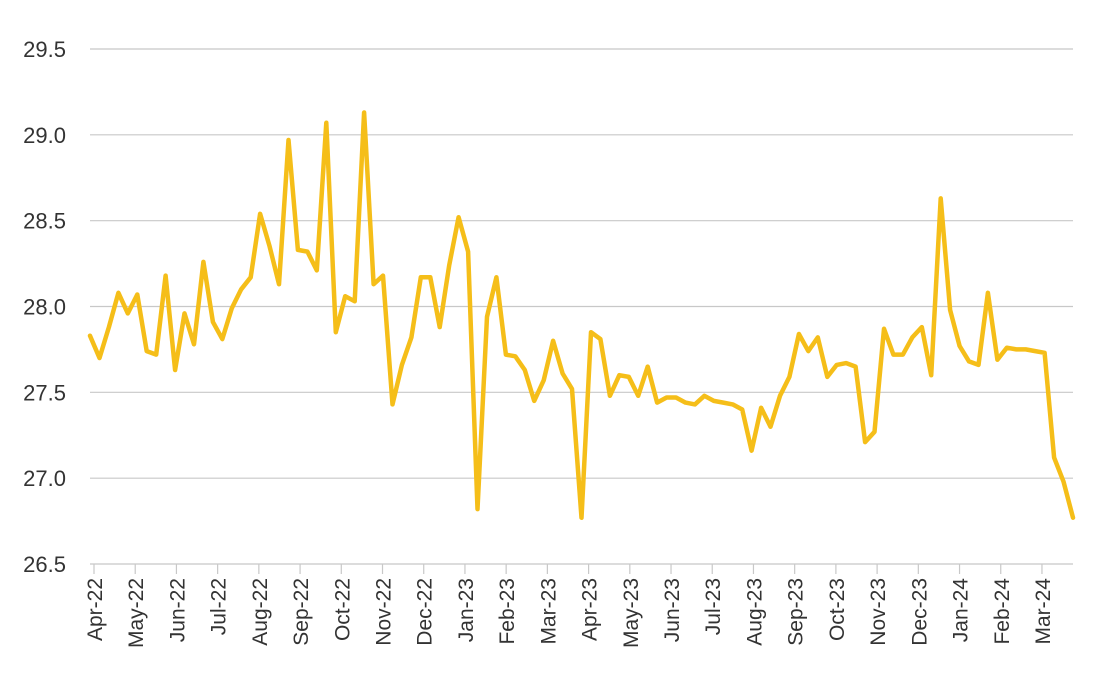  What do you see at coordinates (713, 606) in the screenshot?
I see `x-tick-label: Jul-23` at bounding box center [713, 606].